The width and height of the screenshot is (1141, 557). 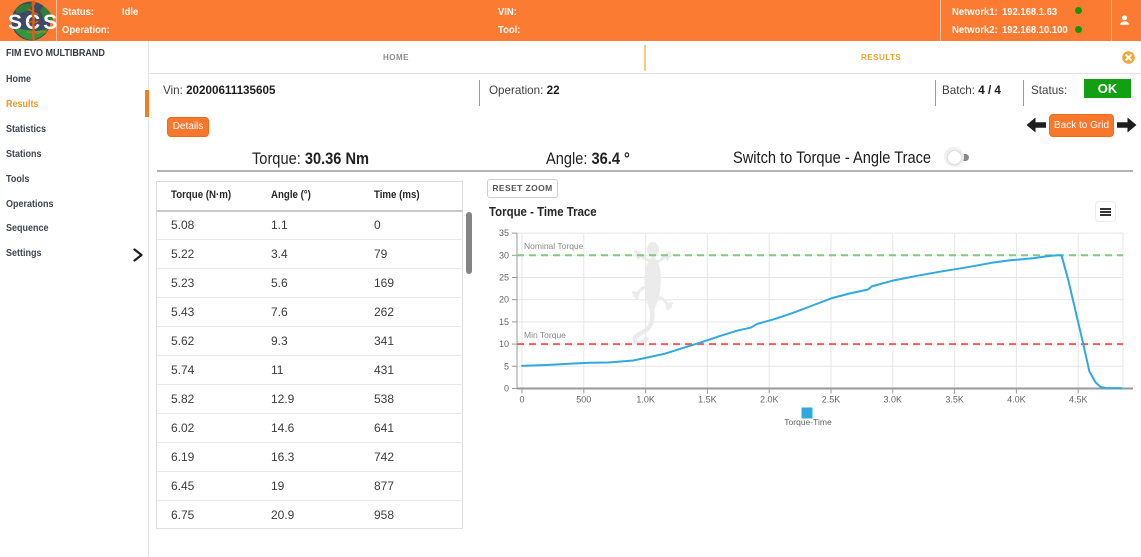 What do you see at coordinates (893, 400) in the screenshot?
I see `svg-text: 3.0K` at bounding box center [893, 400].